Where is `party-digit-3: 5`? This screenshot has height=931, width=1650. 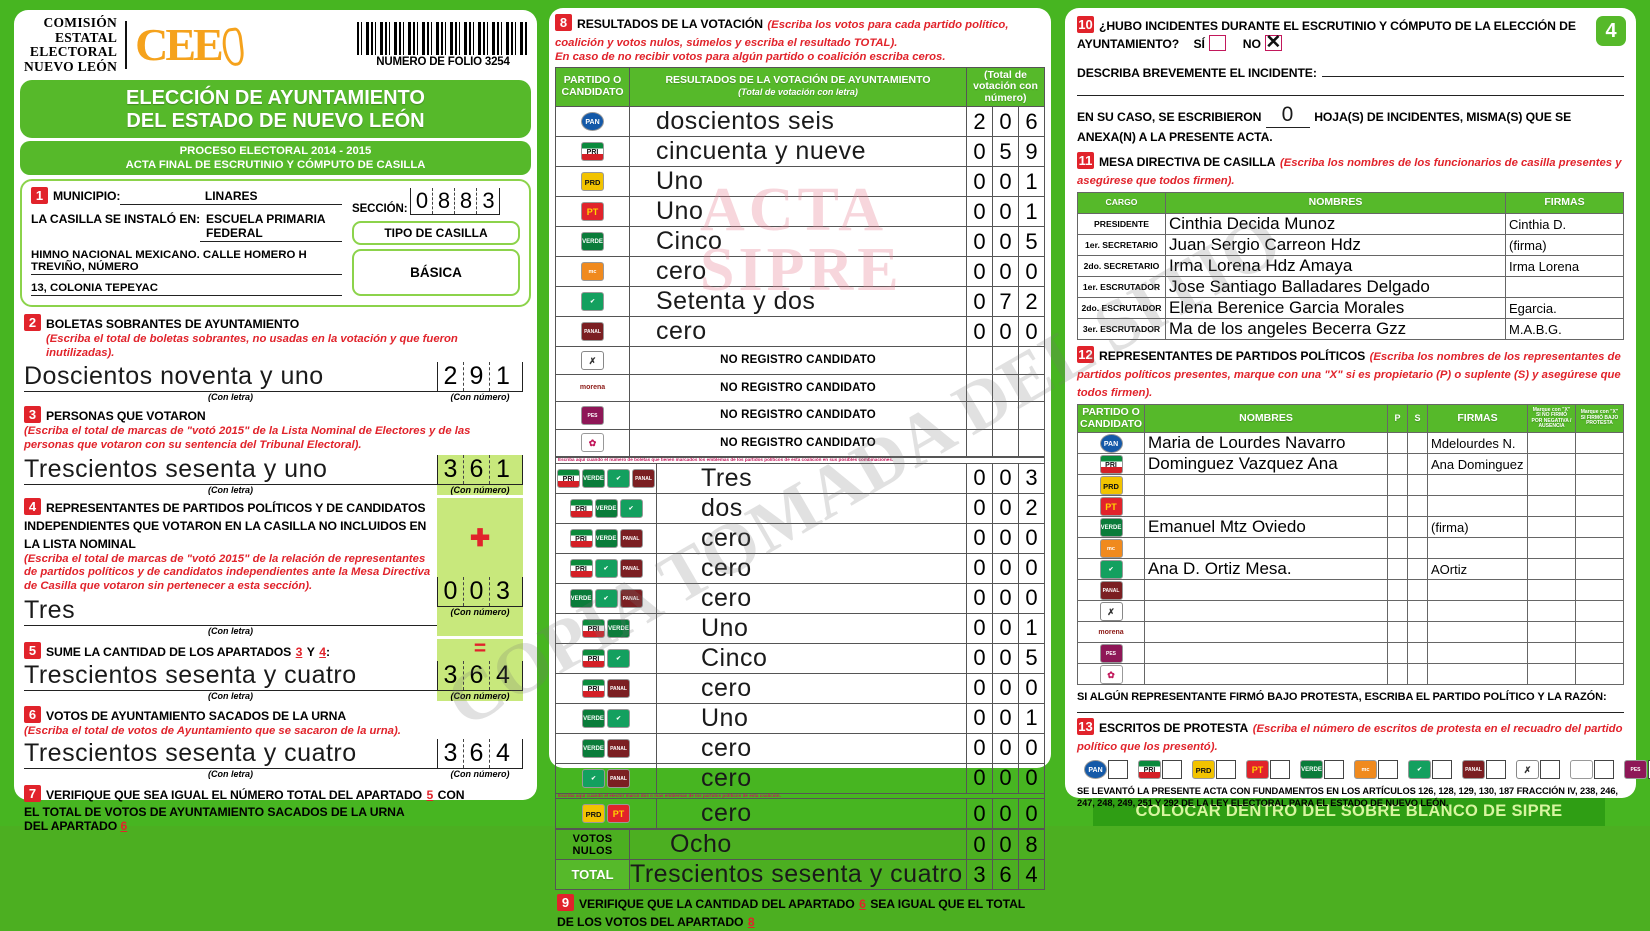
party-digit-3: 5 is located at coordinates (1031, 242).